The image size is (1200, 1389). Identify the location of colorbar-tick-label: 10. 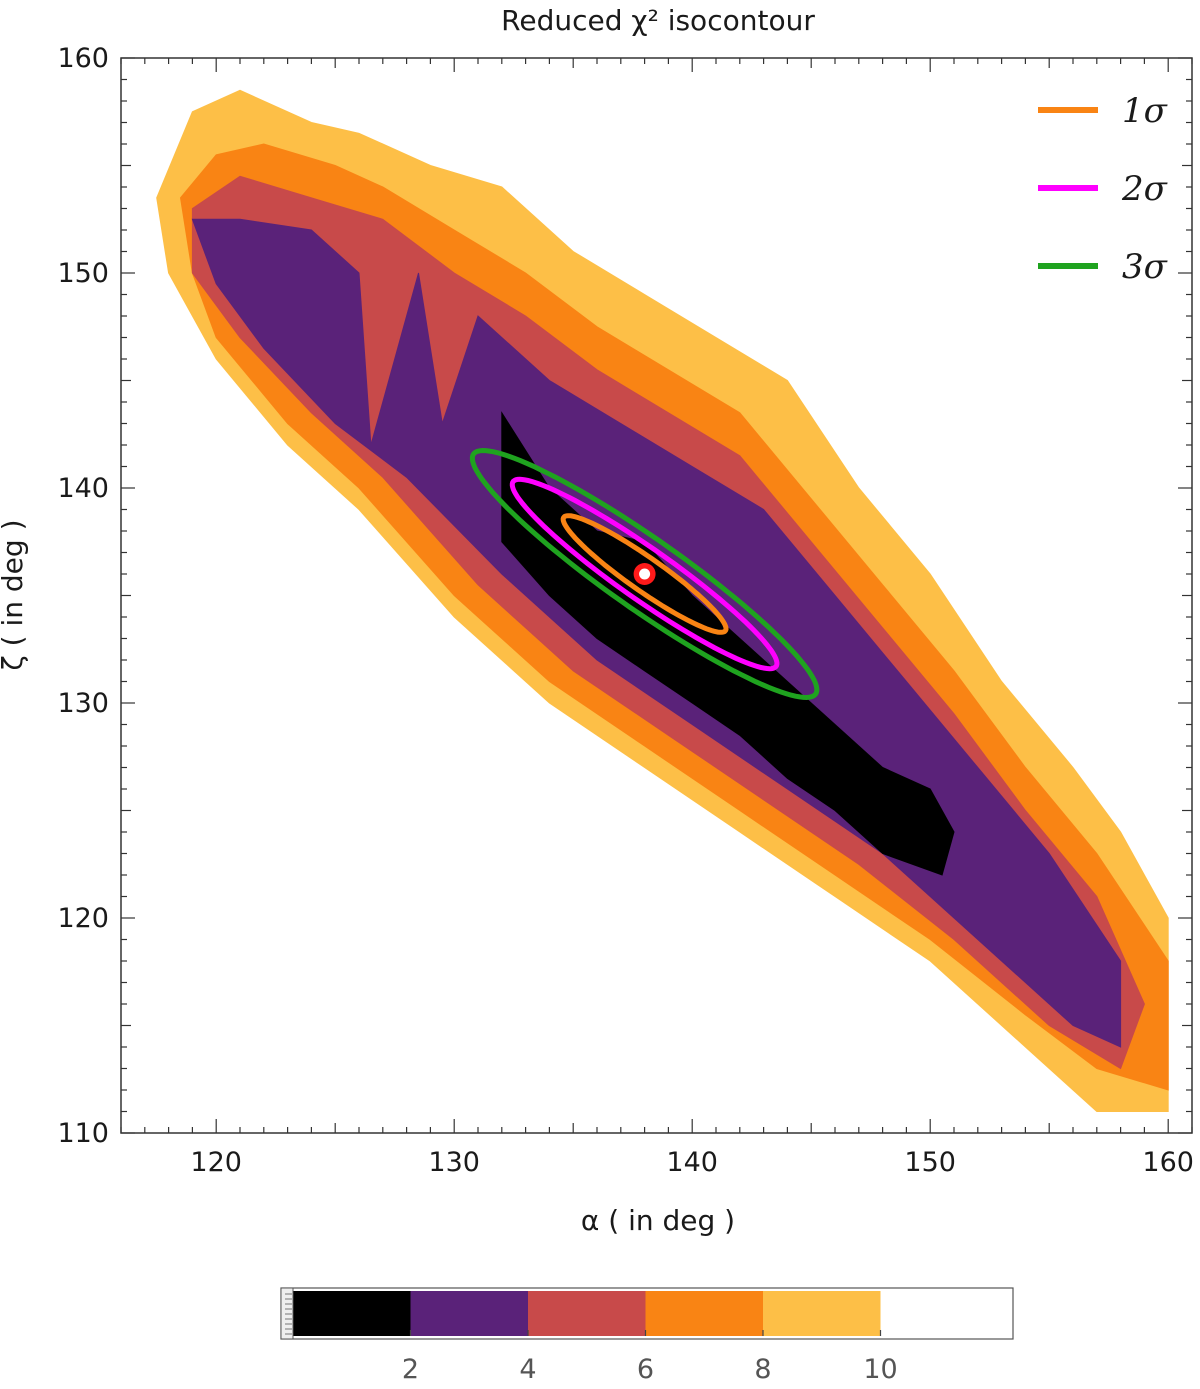
(880, 1369).